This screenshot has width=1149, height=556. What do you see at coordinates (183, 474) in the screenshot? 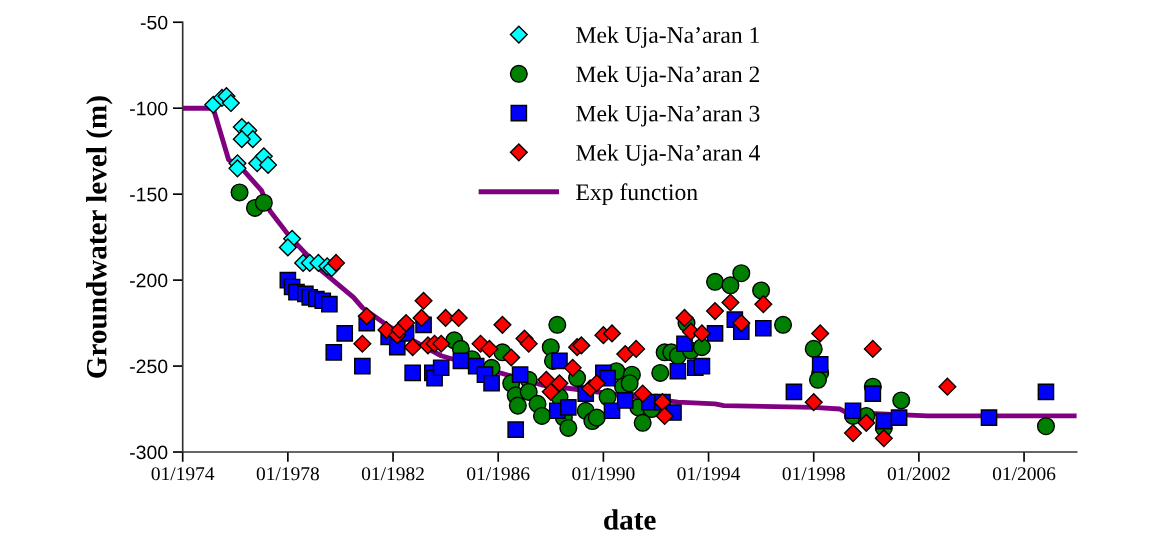
I see `x-tick-label: 01/1974` at bounding box center [183, 474].